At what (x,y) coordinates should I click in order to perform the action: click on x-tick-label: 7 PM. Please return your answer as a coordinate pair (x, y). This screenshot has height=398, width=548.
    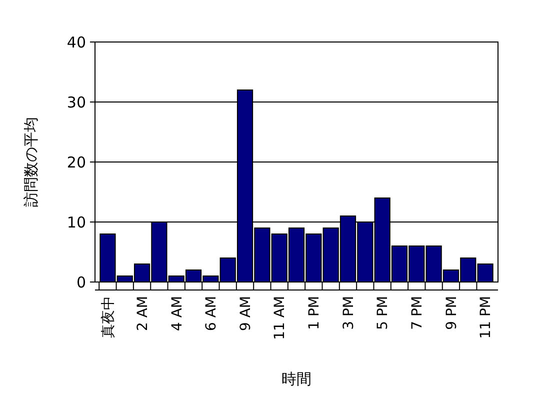
    Looking at the image, I should click on (418, 313).